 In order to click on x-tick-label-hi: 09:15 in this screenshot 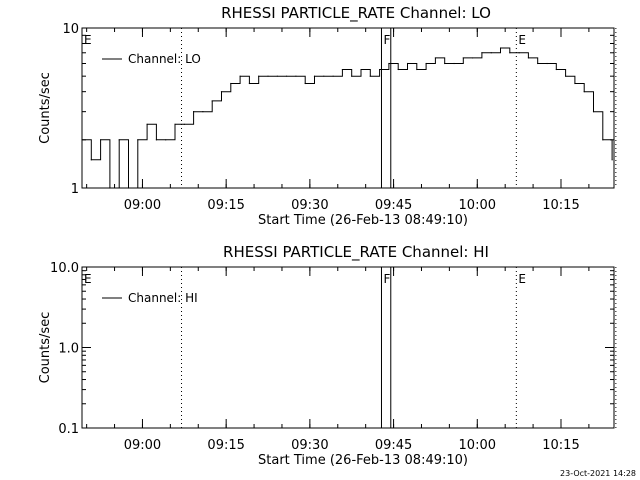, I will do `click(225, 445)`.